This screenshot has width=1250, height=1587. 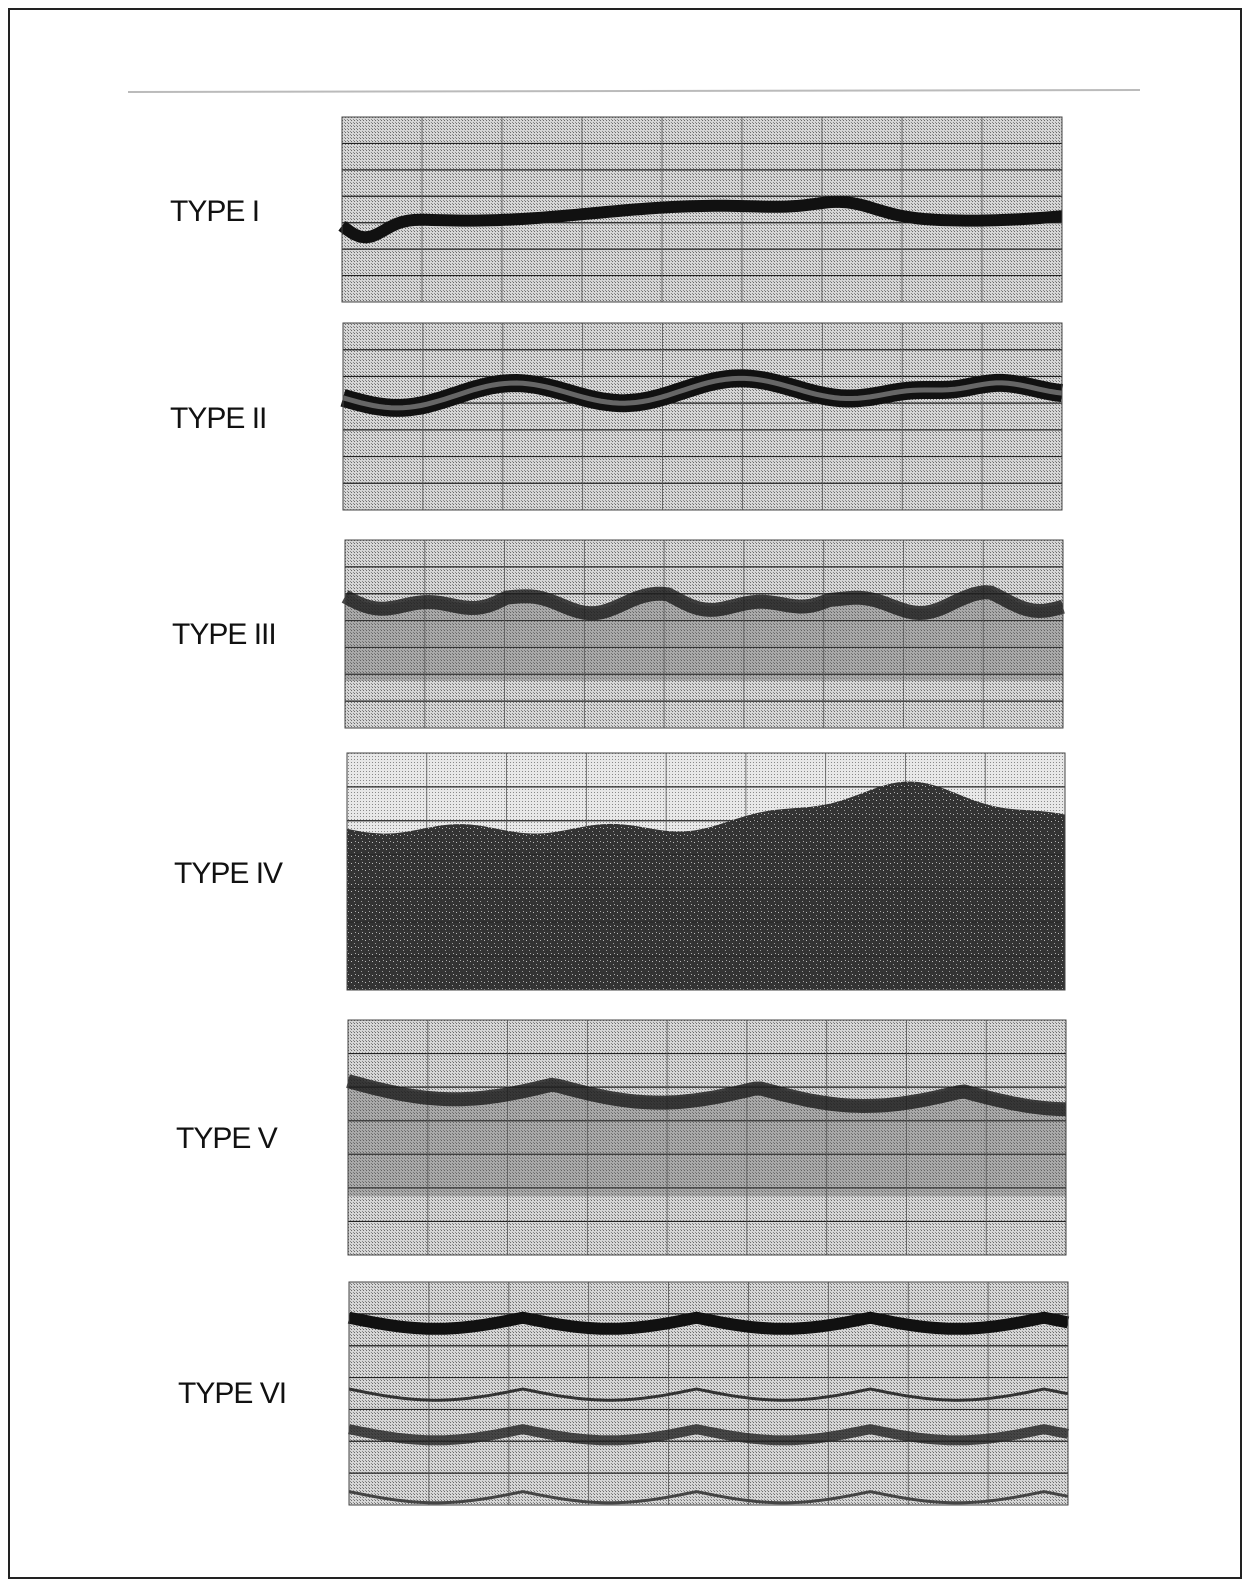 I want to click on panel-label: TYPE IV, so click(x=228, y=873).